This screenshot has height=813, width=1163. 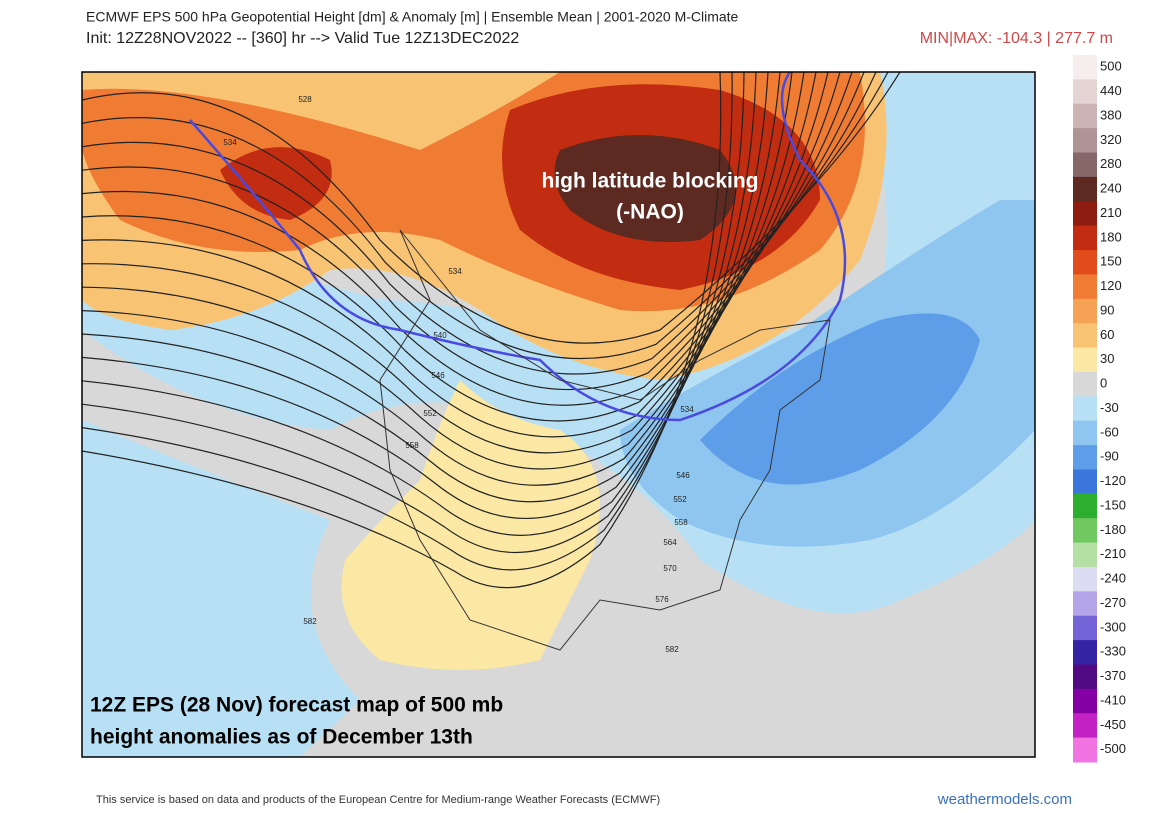 What do you see at coordinates (1113, 553) in the screenshot?
I see `colorbar-label: -210` at bounding box center [1113, 553].